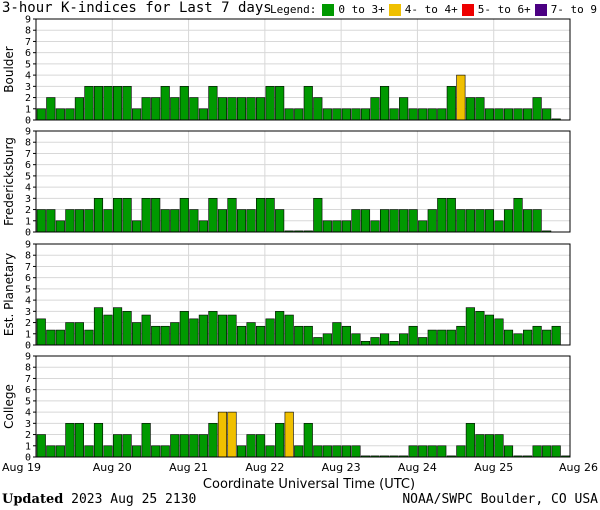 This screenshot has width=600, height=510. Describe the element at coordinates (188, 467) in the screenshot. I see `x-tick-label: Aug 21` at that location.